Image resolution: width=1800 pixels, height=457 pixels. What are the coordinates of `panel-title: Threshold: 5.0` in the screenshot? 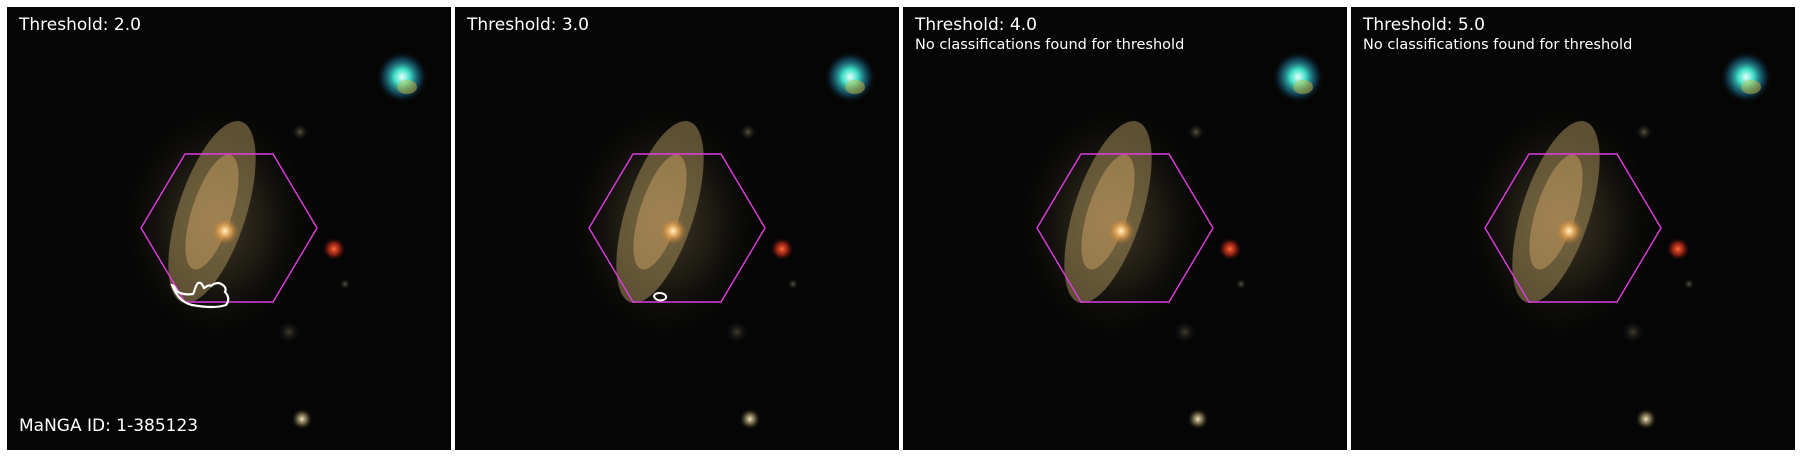 It's located at (1424, 25).